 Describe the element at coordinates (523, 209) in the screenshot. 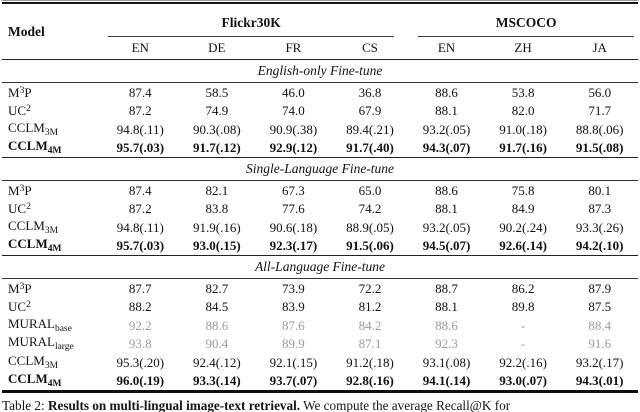

I see `value-cell: 84.9` at that location.